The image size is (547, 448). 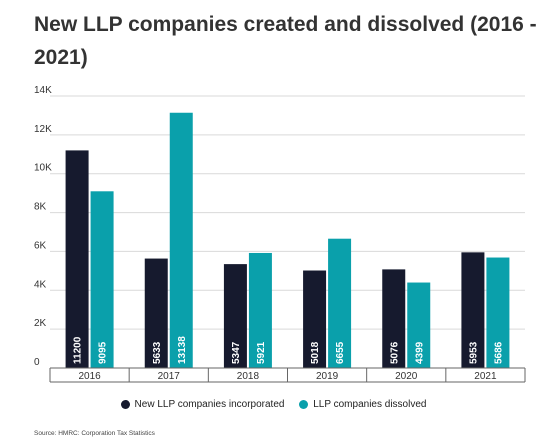 What do you see at coordinates (182, 350) in the screenshot?
I see `bar-value-label: 13138` at bounding box center [182, 350].